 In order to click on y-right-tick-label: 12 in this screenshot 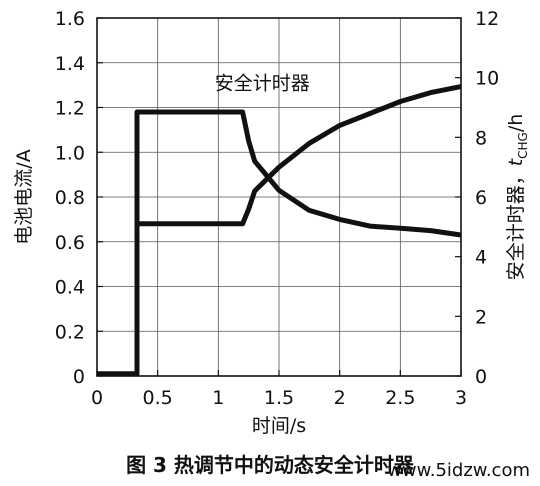, I will do `click(487, 19)`.